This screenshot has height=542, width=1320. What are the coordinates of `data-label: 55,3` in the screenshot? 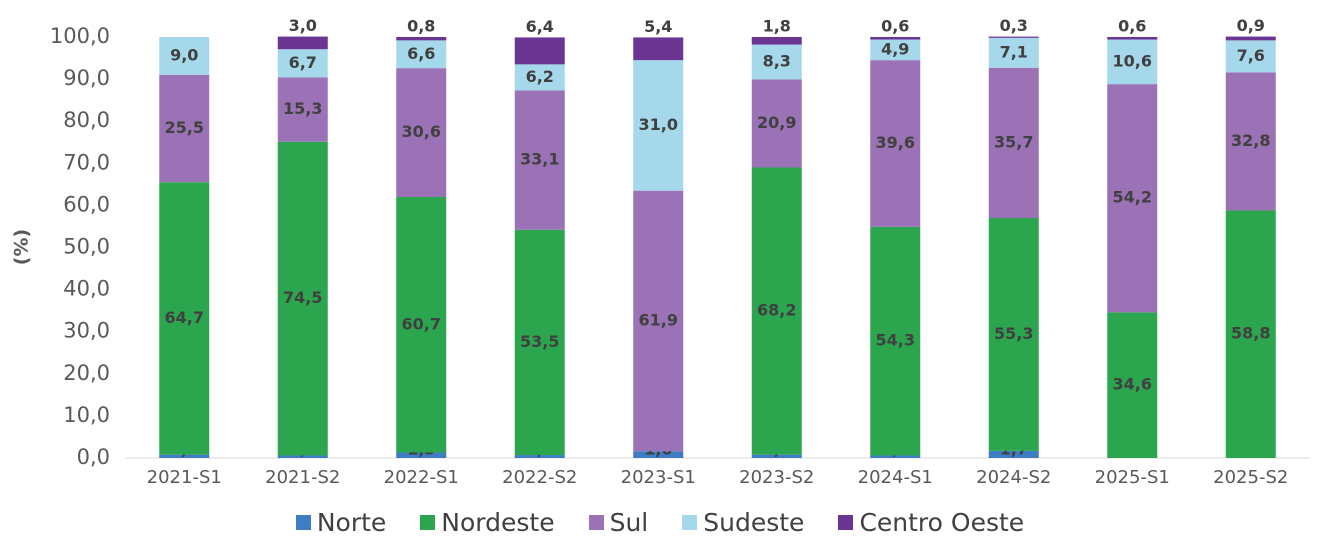 It's located at (1013, 333).